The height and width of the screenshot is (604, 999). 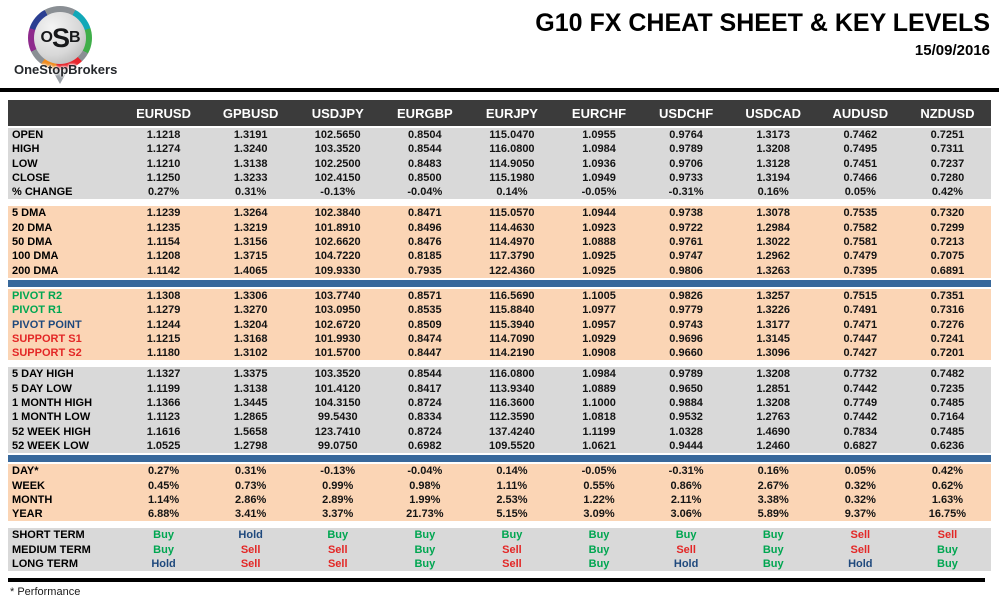 What do you see at coordinates (773, 417) in the screenshot?
I see `value-cell: 1.2763` at bounding box center [773, 417].